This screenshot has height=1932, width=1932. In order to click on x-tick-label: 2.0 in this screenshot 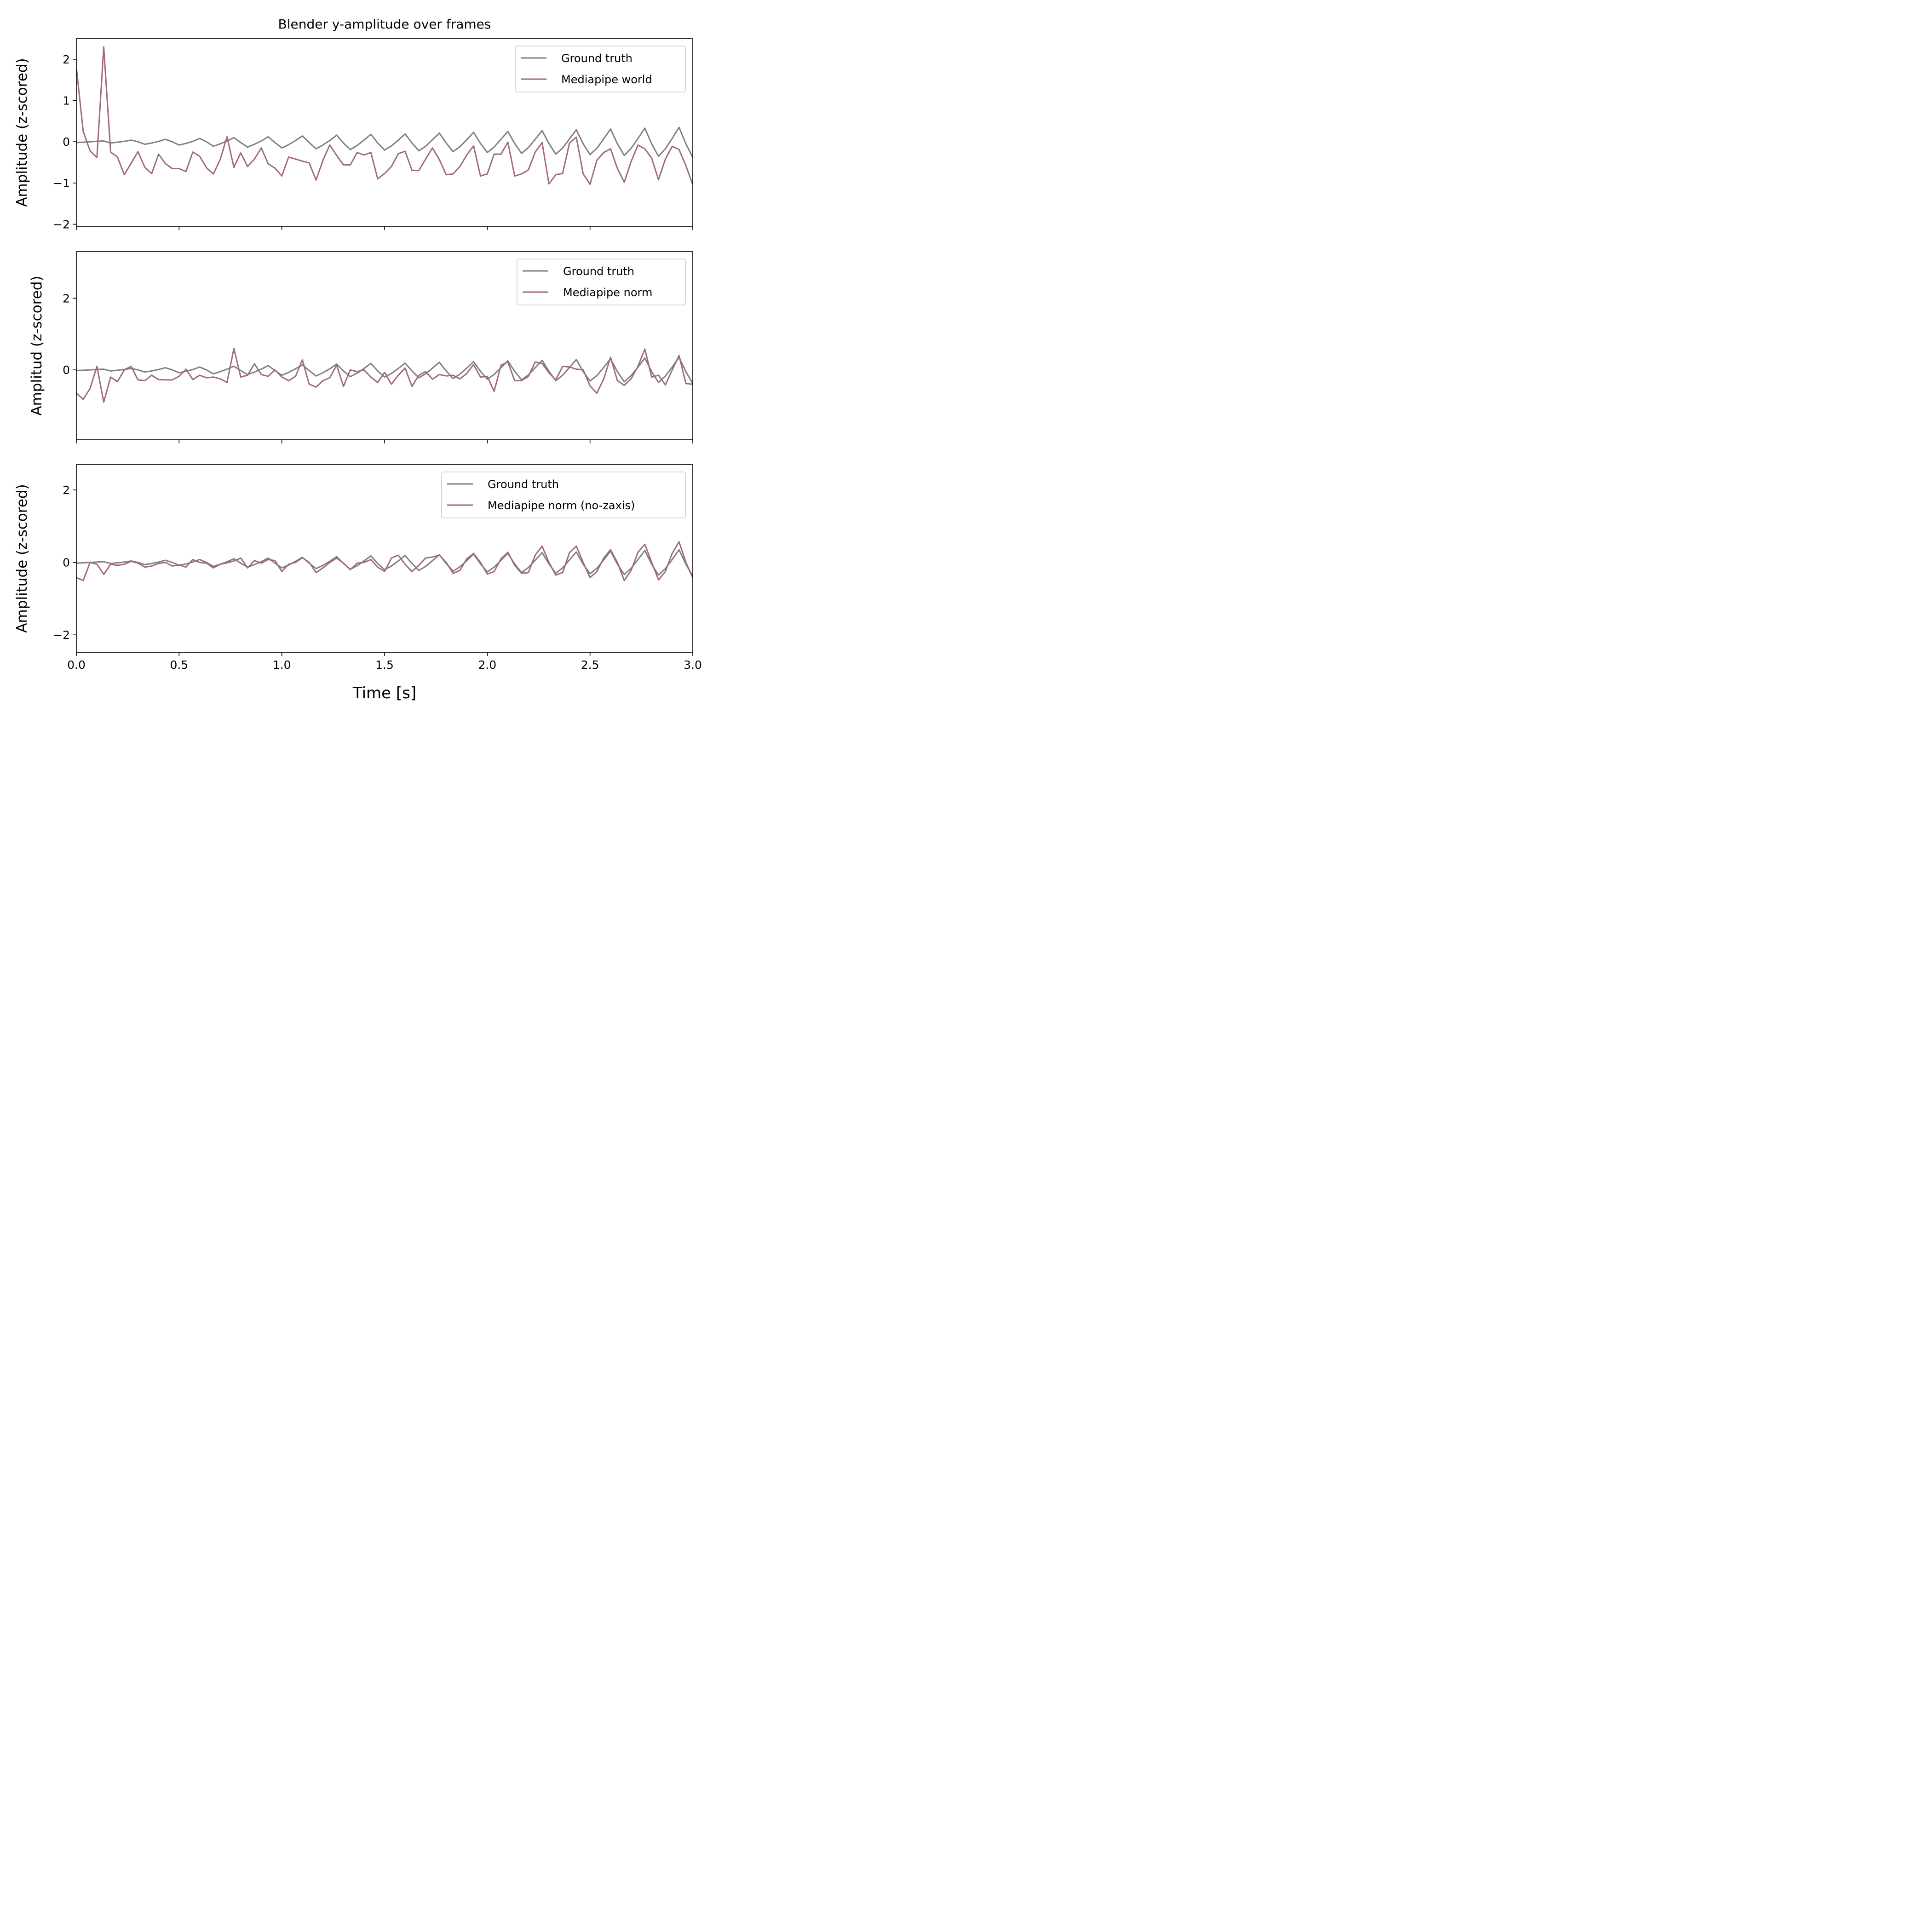, I will do `click(487, 665)`.